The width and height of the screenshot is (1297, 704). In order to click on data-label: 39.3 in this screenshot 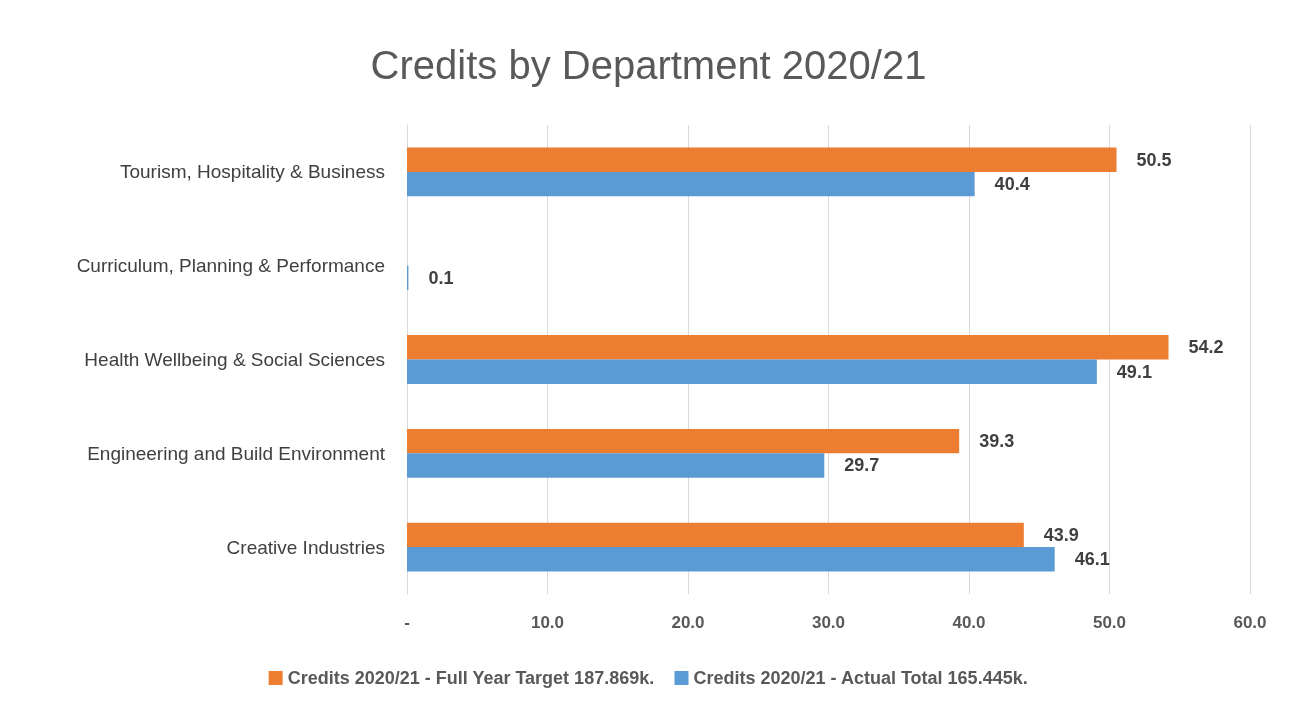, I will do `click(997, 441)`.